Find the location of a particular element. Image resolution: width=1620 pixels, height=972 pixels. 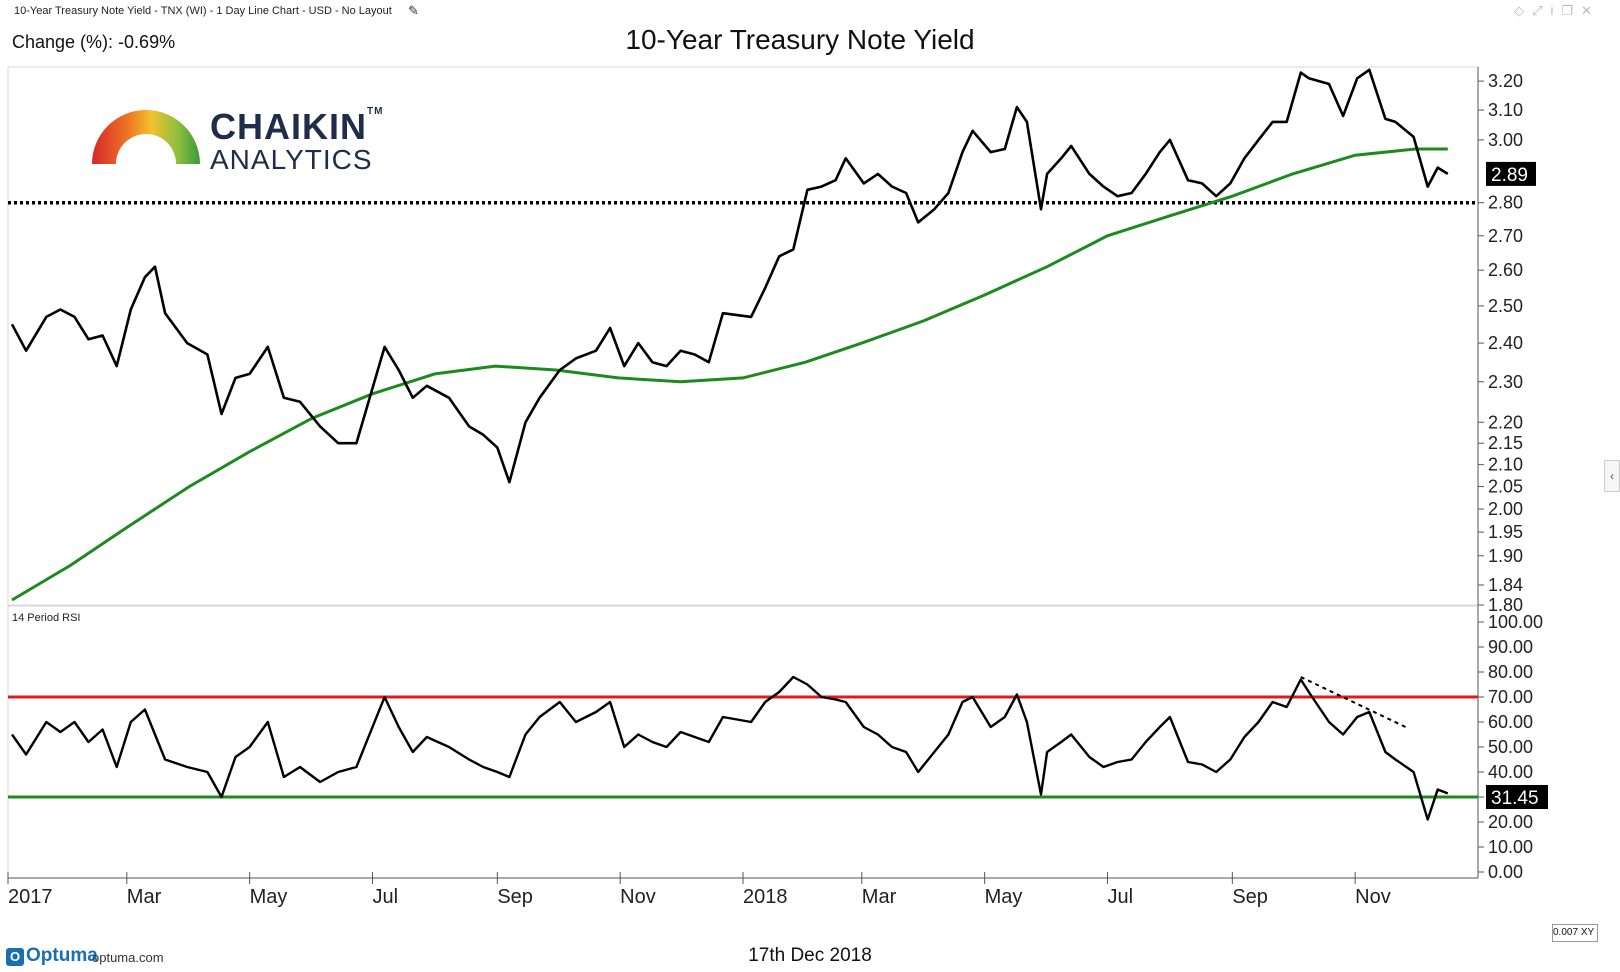

window-controls: ◇⤢i❐✕ is located at coordinates (1557, 11).